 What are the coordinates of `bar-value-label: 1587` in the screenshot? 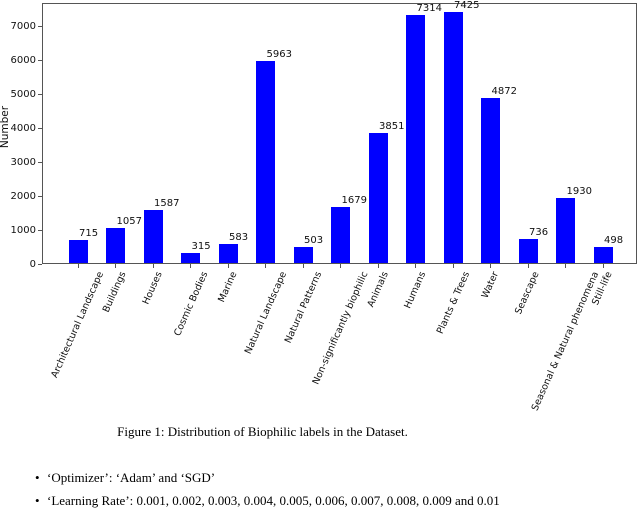 It's located at (167, 204).